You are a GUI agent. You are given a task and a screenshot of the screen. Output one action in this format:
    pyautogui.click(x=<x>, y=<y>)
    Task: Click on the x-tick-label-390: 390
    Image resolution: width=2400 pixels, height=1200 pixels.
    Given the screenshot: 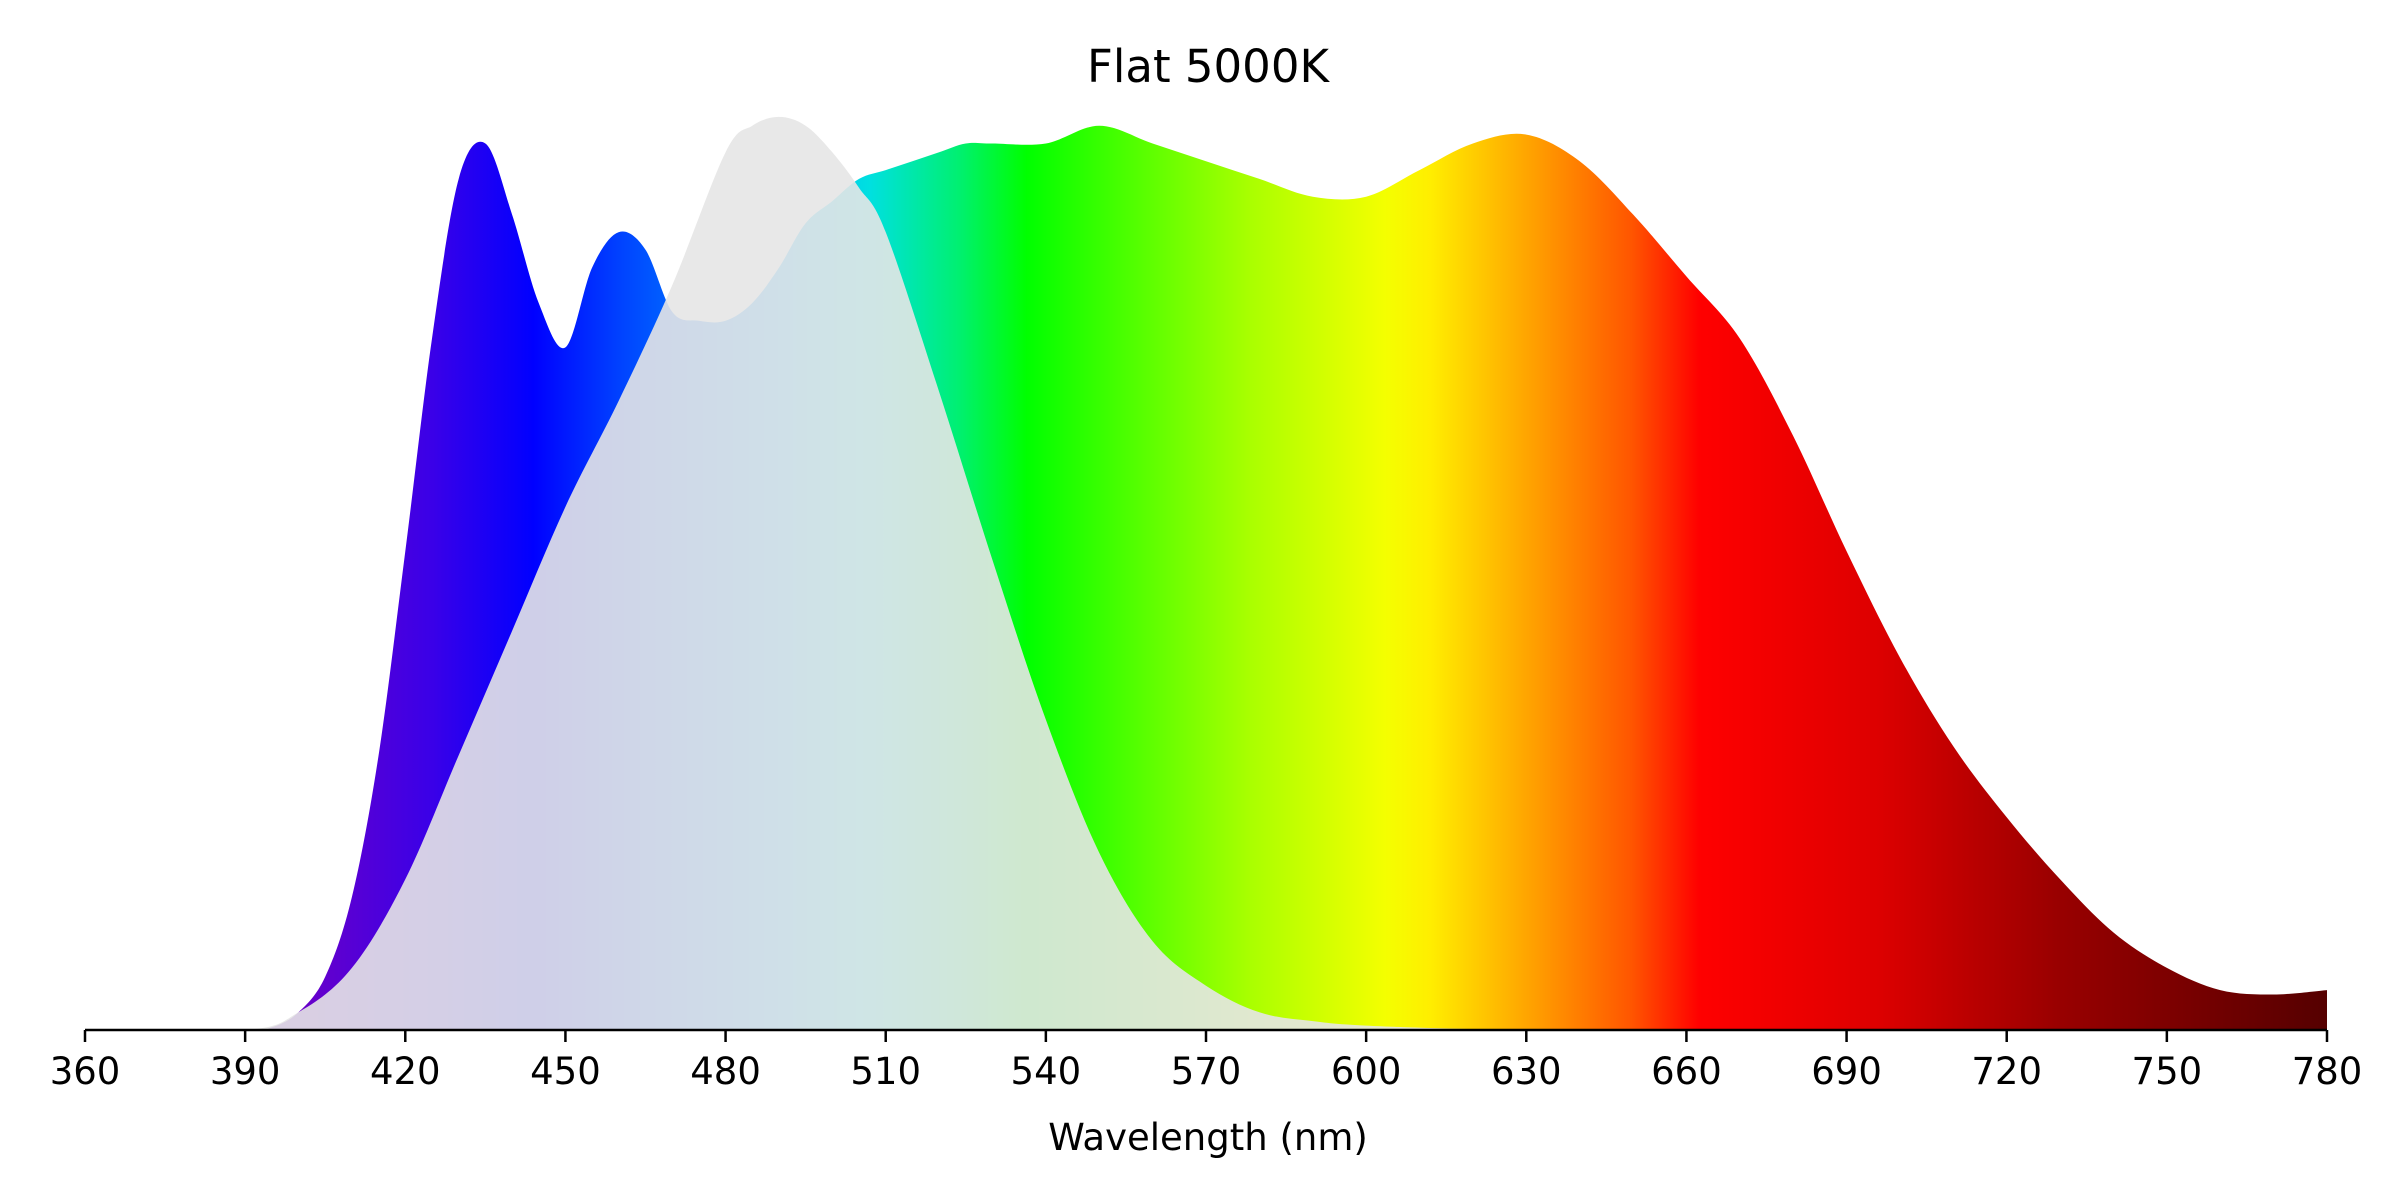 What is the action you would take?
    pyautogui.click(x=245, y=1071)
    